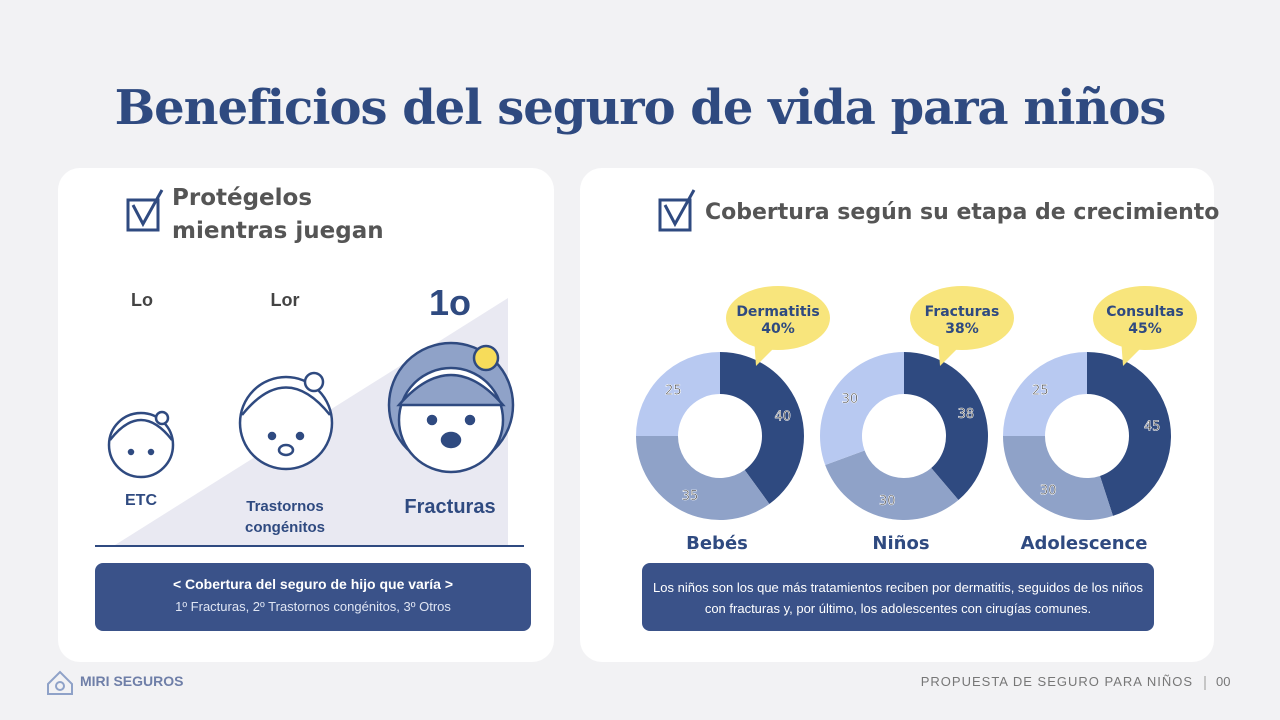 The height and width of the screenshot is (720, 1280). What do you see at coordinates (411, 210) in the screenshot?
I see `check-icon` at bounding box center [411, 210].